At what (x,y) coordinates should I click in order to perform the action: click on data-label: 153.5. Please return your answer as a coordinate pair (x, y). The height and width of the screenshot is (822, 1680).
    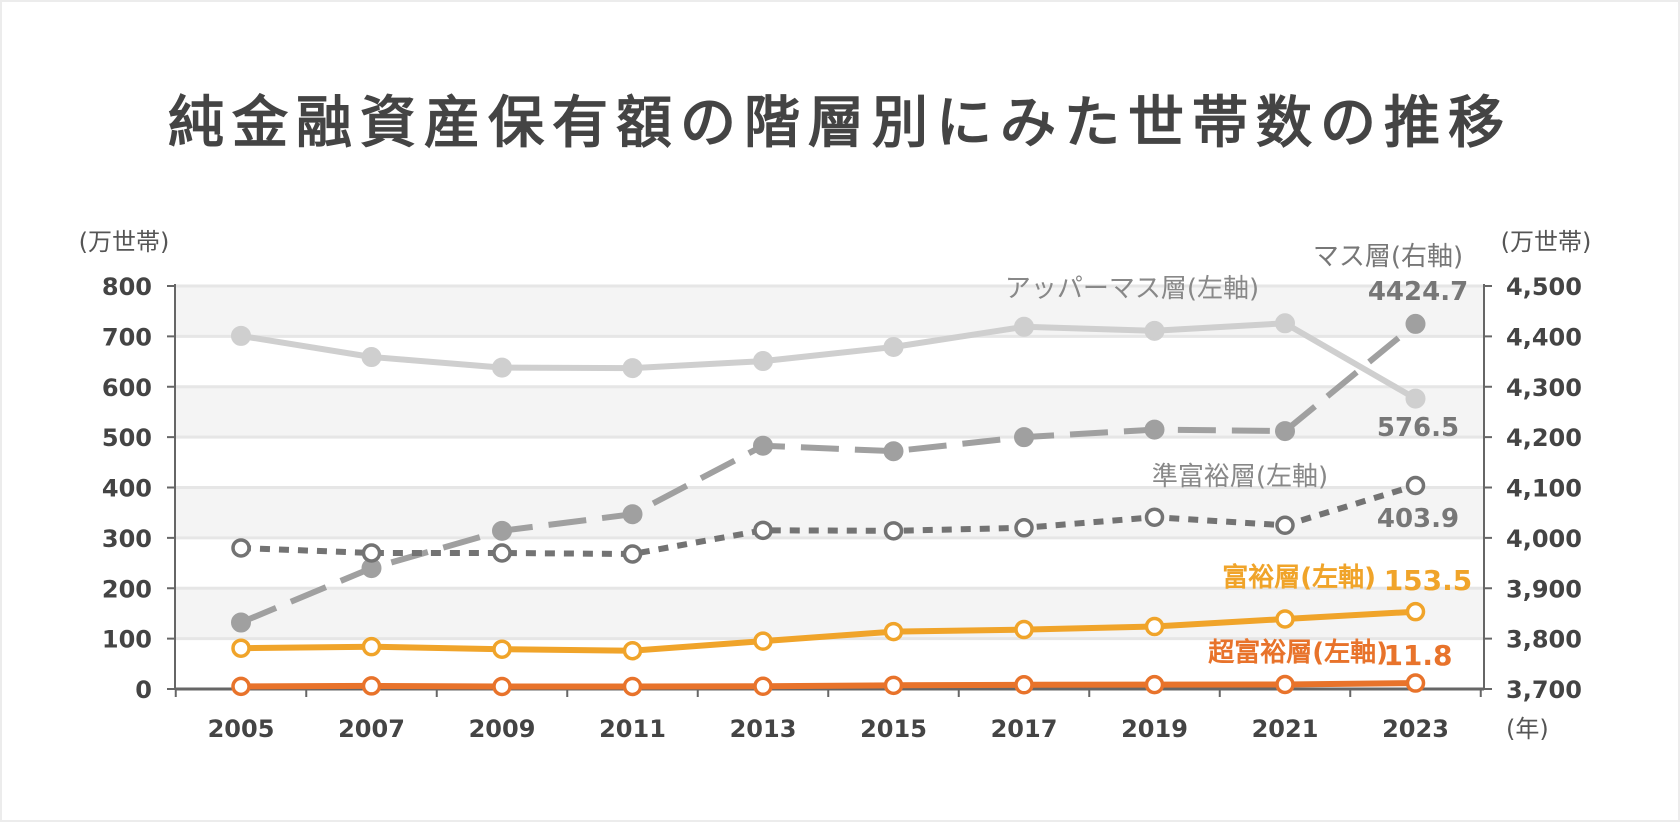
    Looking at the image, I should click on (1428, 580).